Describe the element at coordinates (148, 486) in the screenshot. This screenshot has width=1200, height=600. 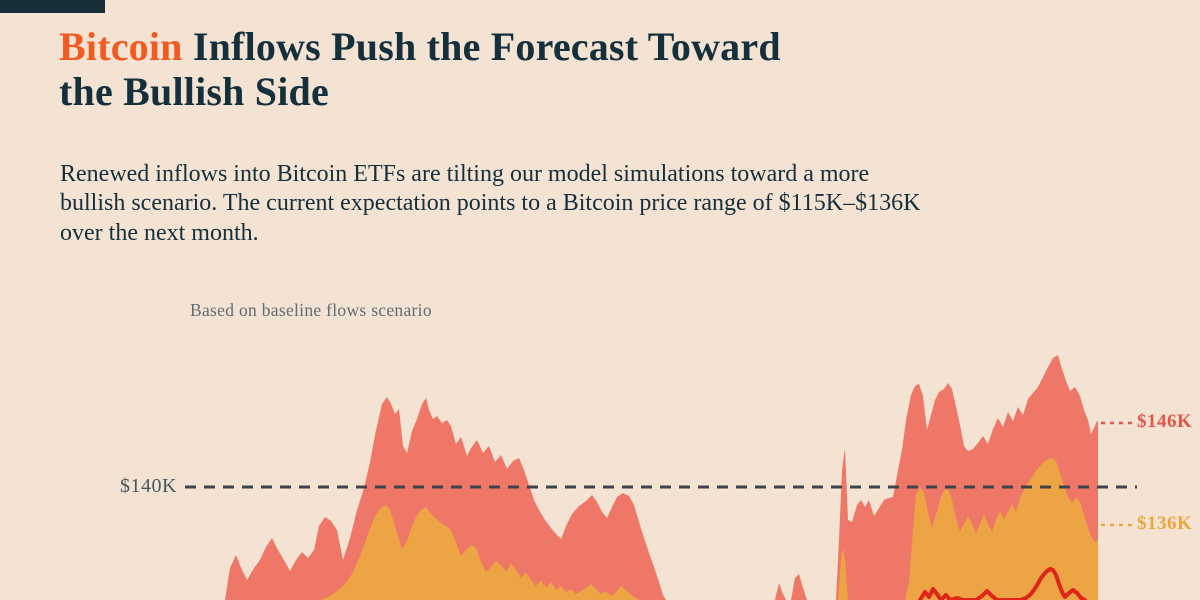
I see `gridline-label-140k: $140K` at that location.